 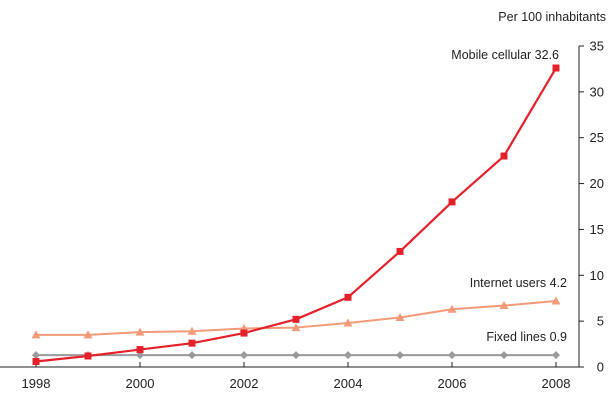 What do you see at coordinates (556, 355) in the screenshot?
I see `fixed-point-2008` at bounding box center [556, 355].